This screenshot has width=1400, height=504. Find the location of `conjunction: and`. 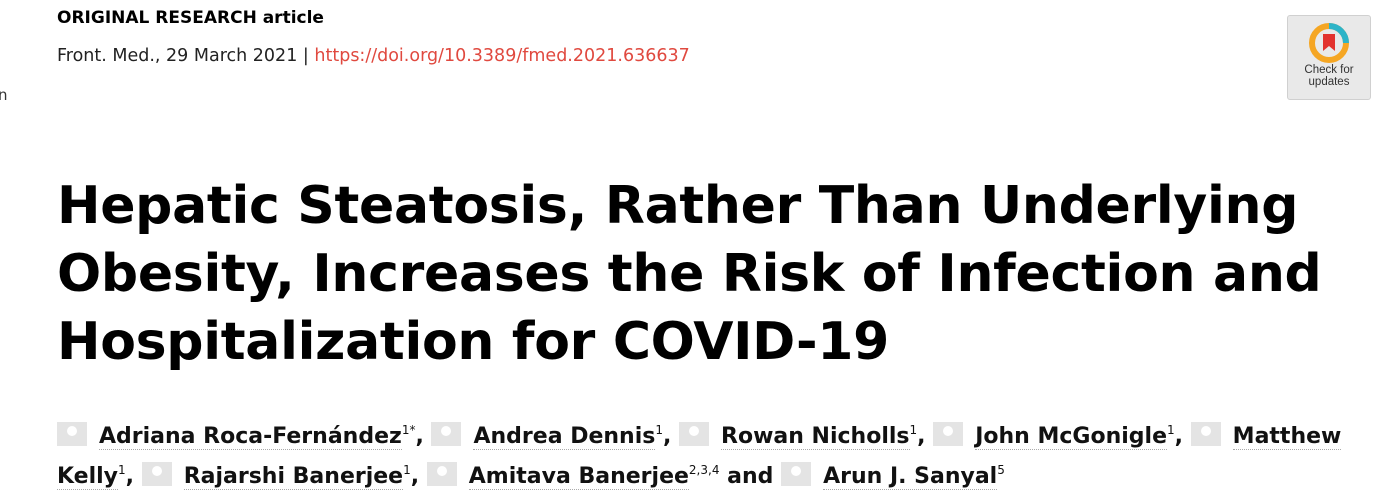

conjunction: and is located at coordinates (750, 476).